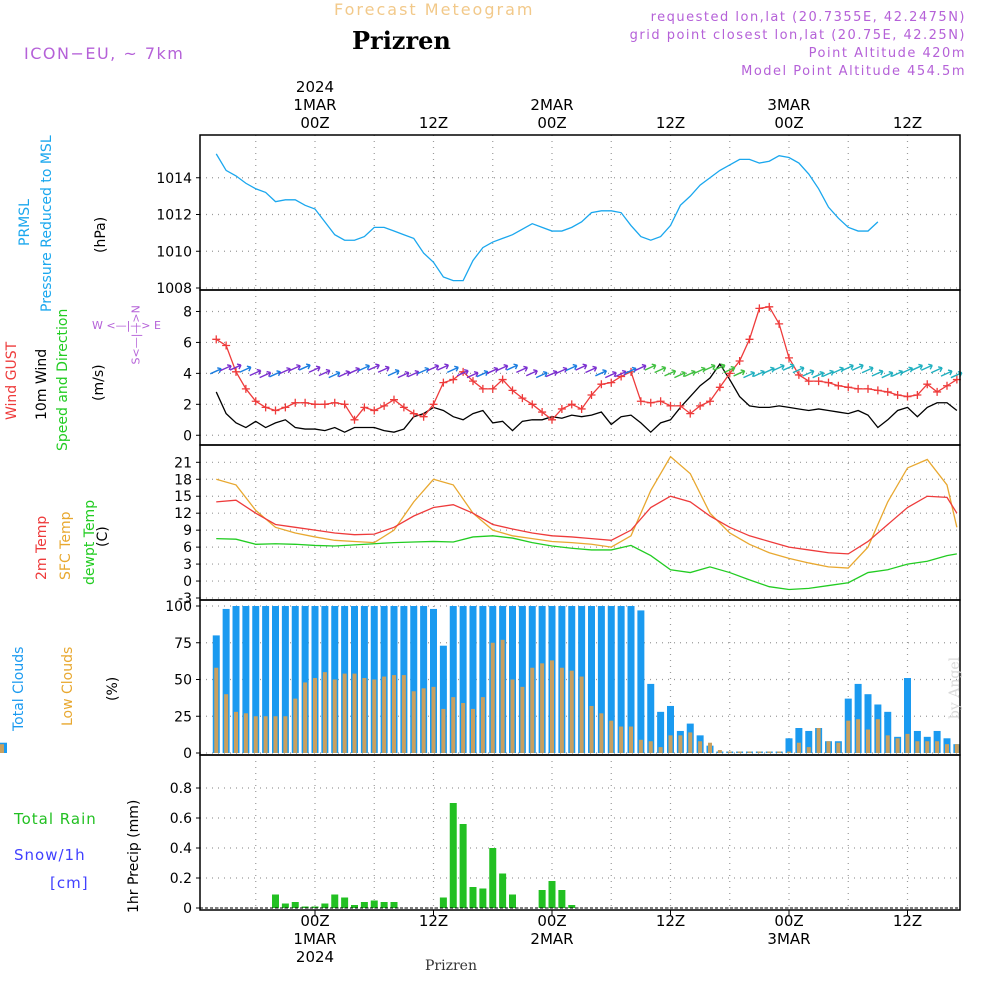  I want to click on t2m-label: 2m Temp, so click(42, 547).